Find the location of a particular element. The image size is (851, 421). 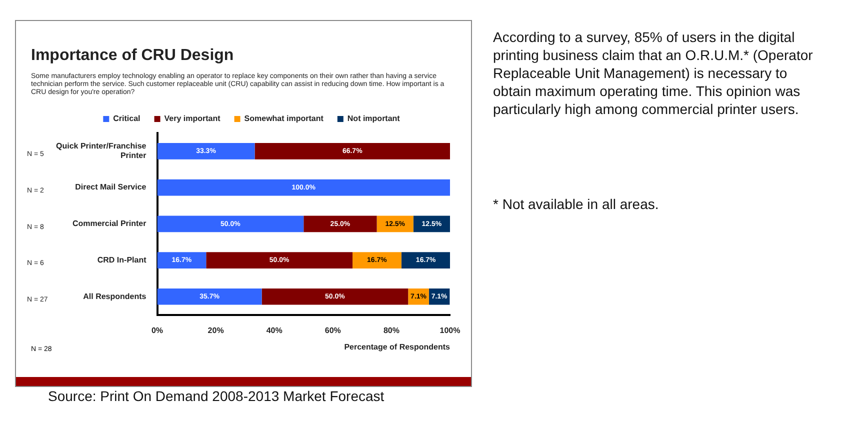

x-tick-label: 80% is located at coordinates (391, 330).